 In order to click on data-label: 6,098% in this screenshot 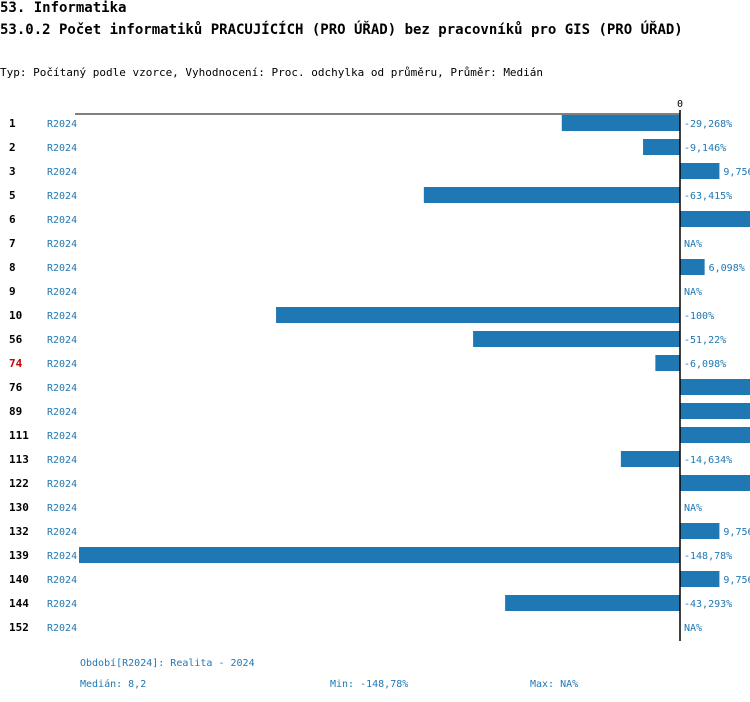, I will do `click(727, 268)`.